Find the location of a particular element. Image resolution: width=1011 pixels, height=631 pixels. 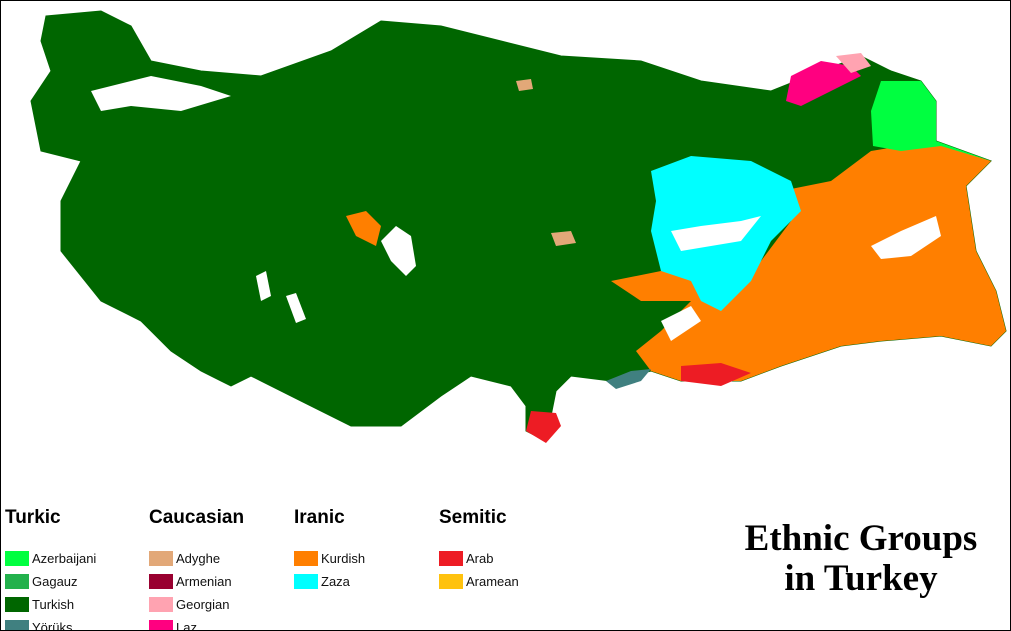

legend-item: Arab is located at coordinates (479, 558).